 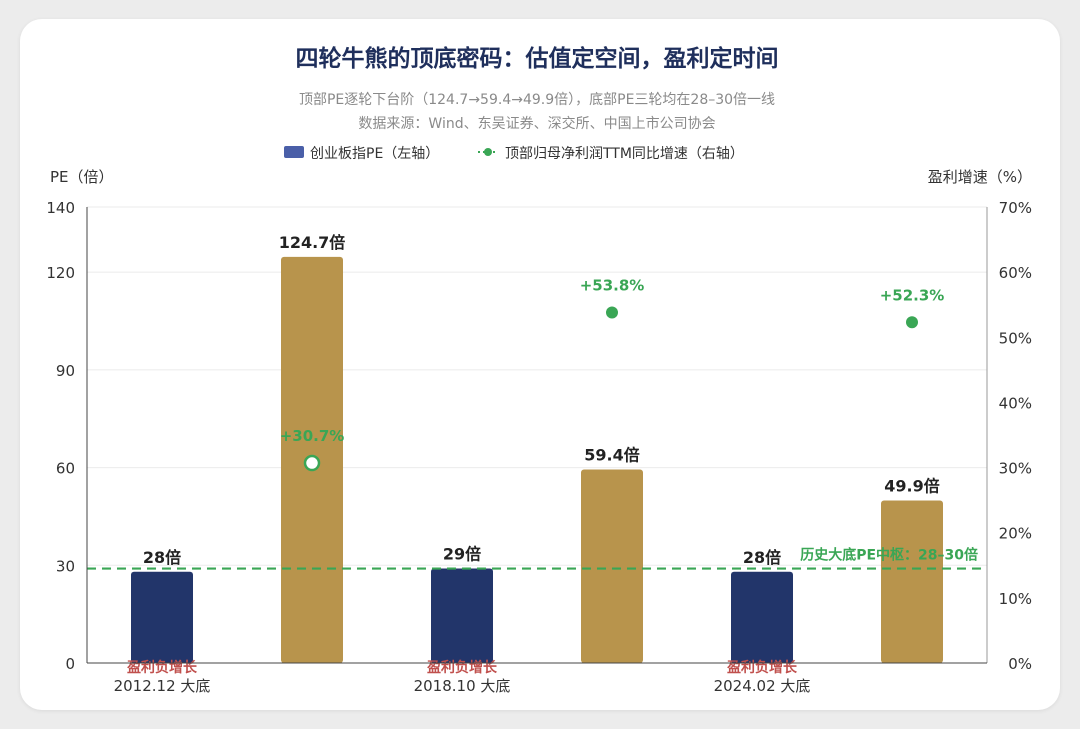 What do you see at coordinates (536, 123) in the screenshot?
I see `chart-source: 数据来源：Wind、东吴证券、深交所、中国上市公司协会` at bounding box center [536, 123].